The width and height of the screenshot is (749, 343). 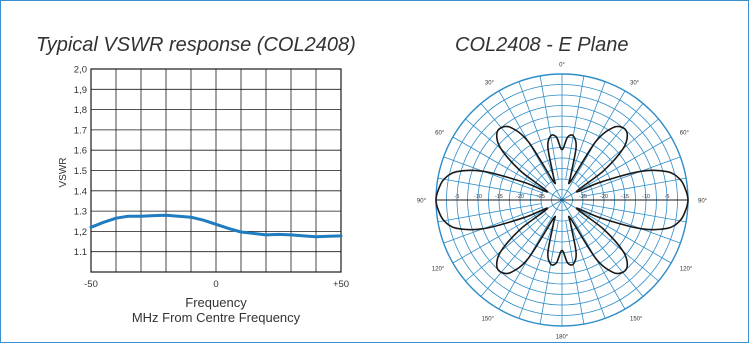 I want to click on polar-chart-title: COL2408 - E Plane, so click(x=542, y=45).